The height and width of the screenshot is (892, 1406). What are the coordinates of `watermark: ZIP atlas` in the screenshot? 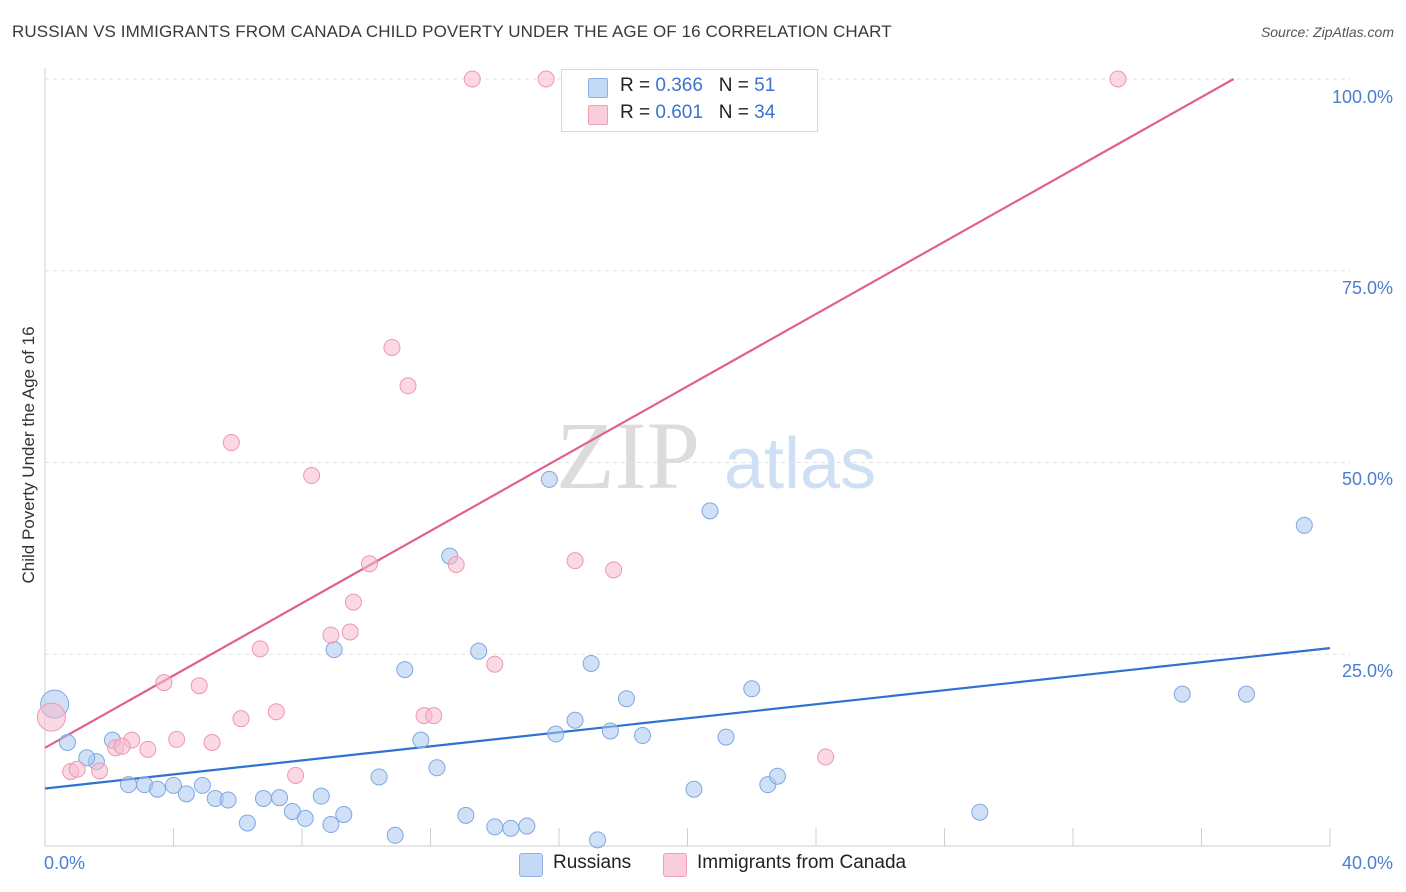 It's located at (716, 455).